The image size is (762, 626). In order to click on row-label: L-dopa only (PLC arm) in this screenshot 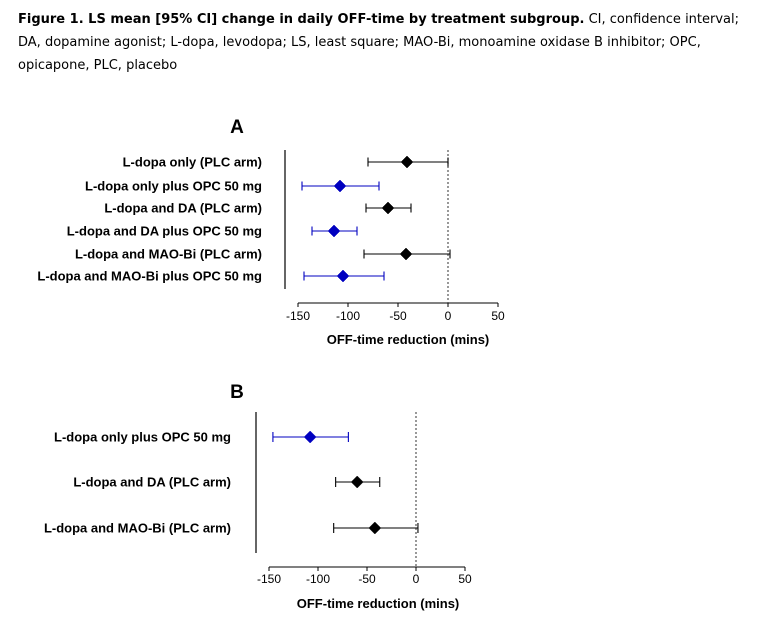, I will do `click(192, 162)`.